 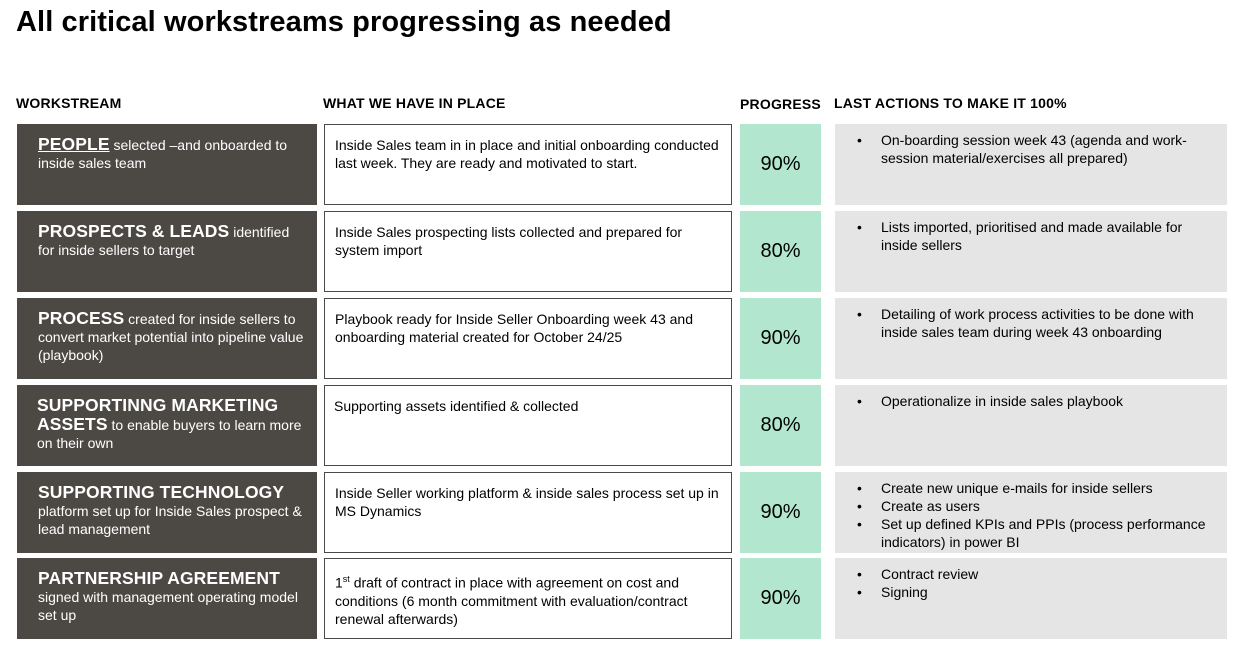 What do you see at coordinates (1037, 401) in the screenshot?
I see `action-item: Operationalize in inside sales playbook` at bounding box center [1037, 401].